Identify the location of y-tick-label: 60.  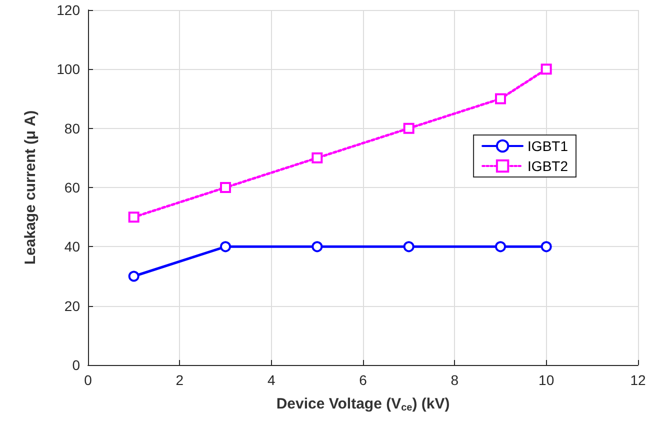
(72, 188).